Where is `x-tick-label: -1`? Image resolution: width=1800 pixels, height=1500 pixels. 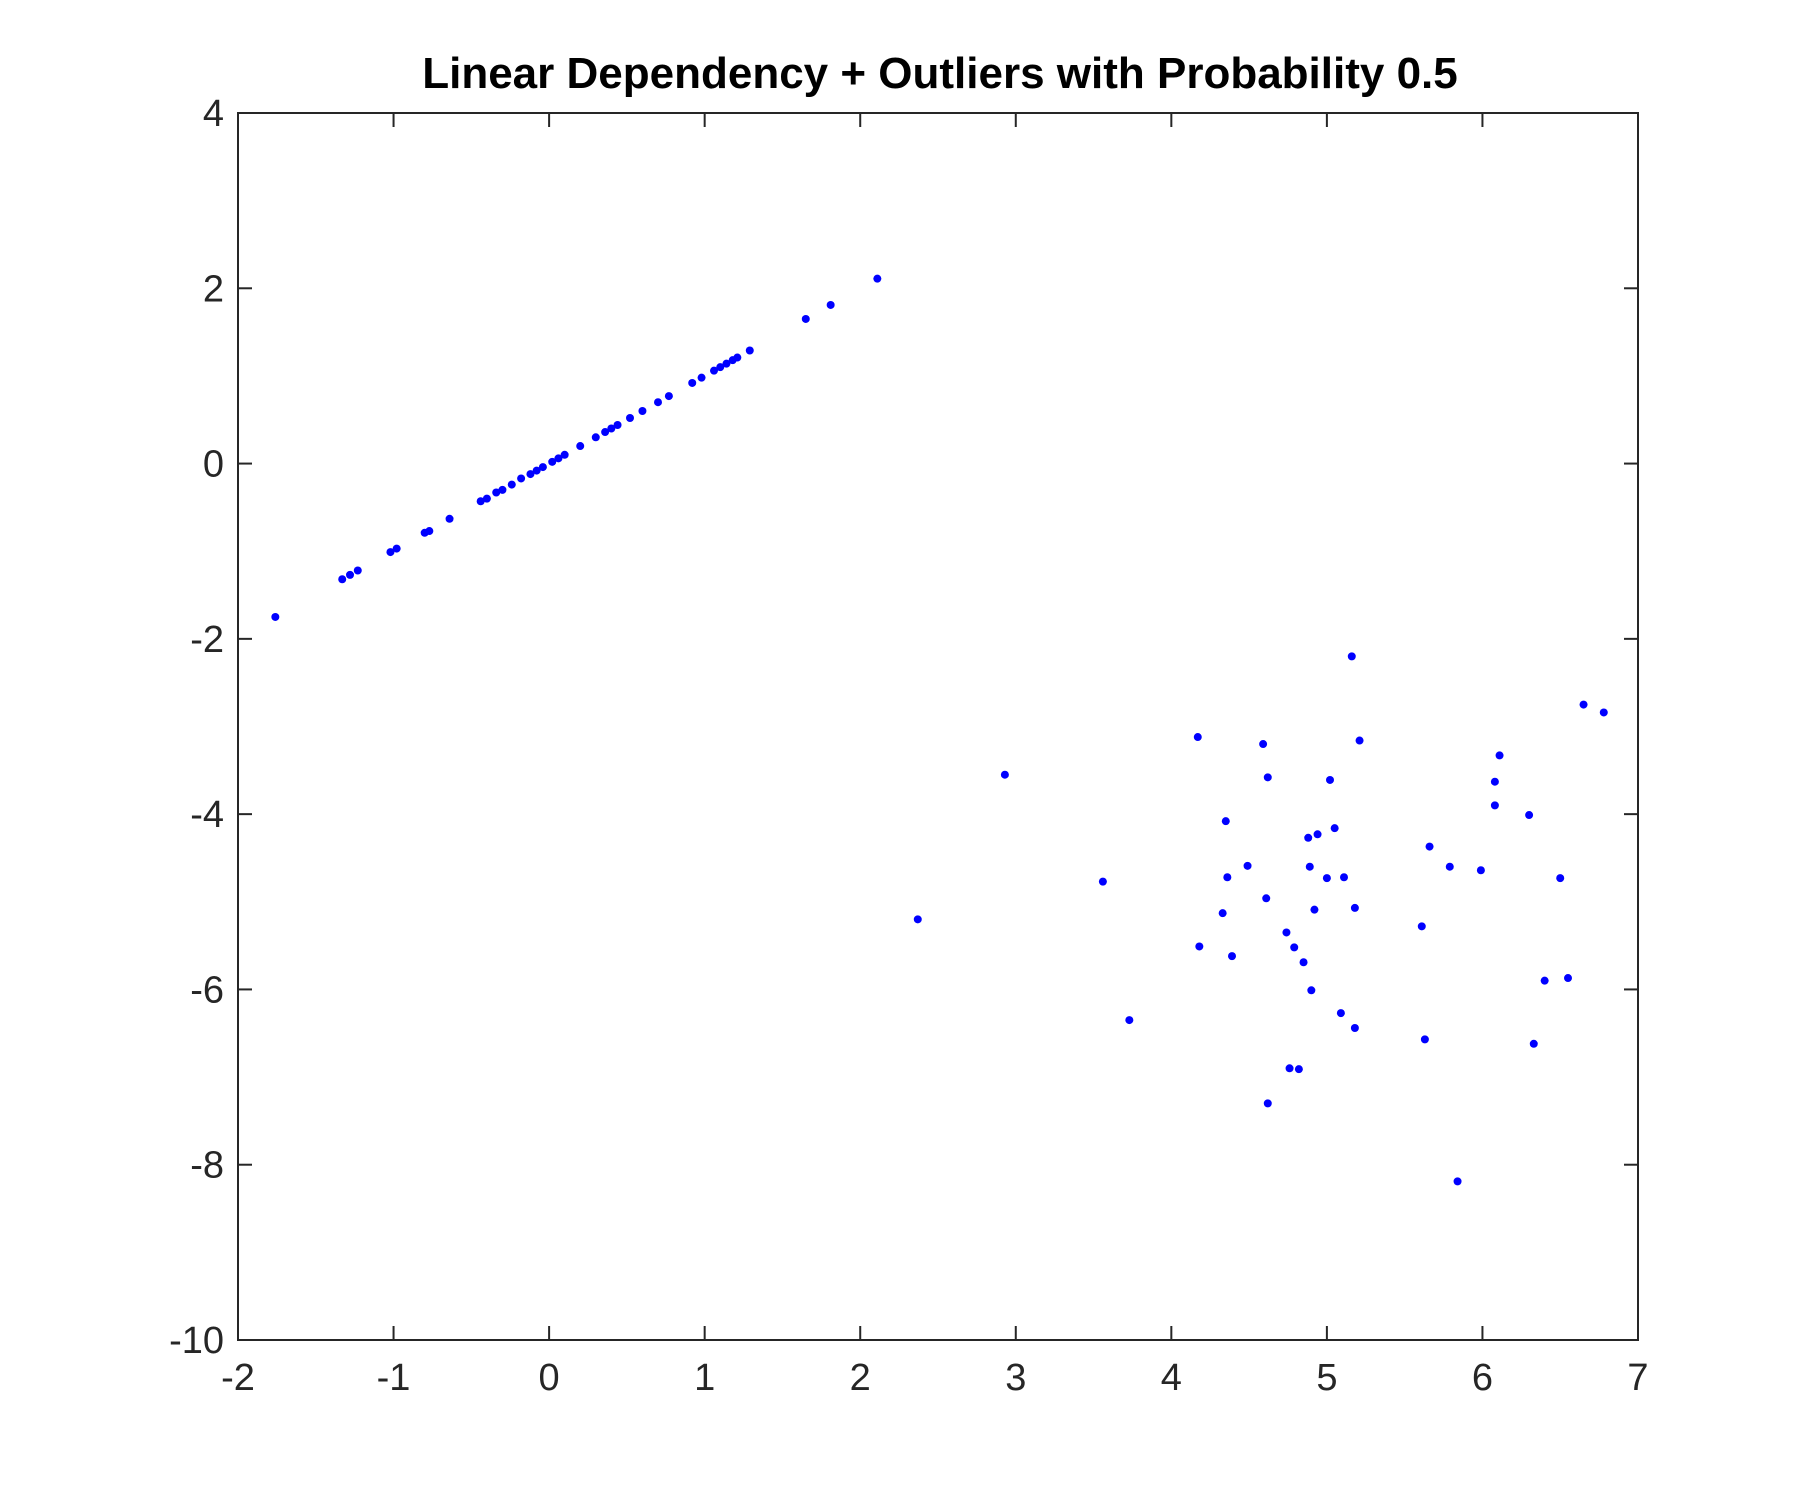 x-tick-label: -1 is located at coordinates (394, 1378).